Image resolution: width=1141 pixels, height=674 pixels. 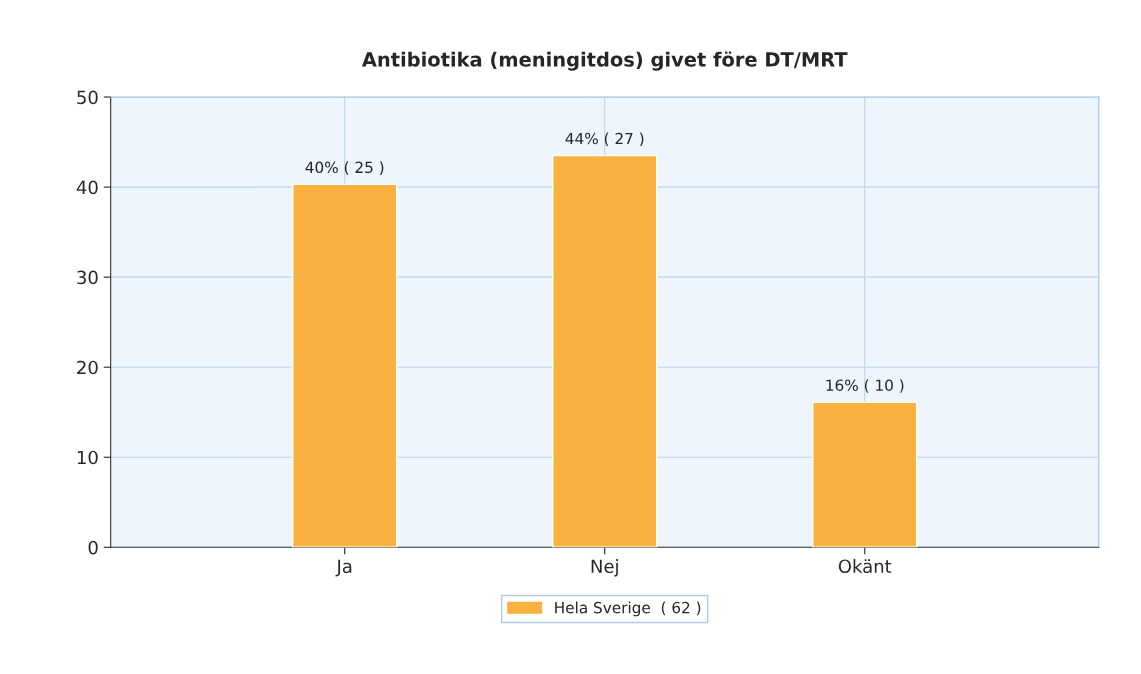 I want to click on data-label: 40% ( 25 ), so click(x=344, y=168).